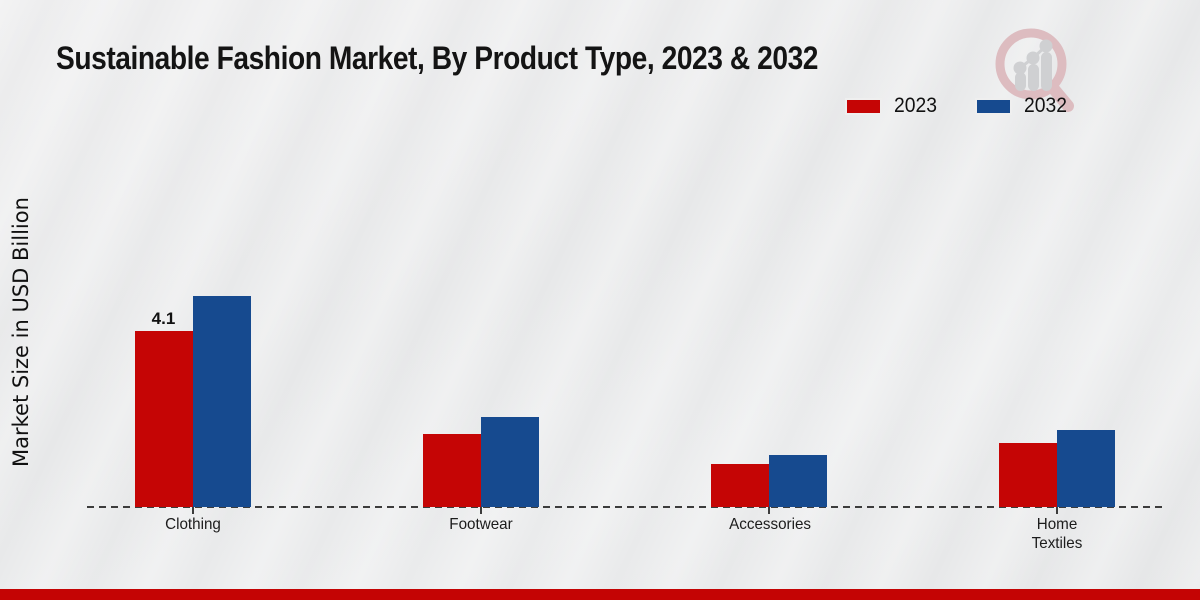  What do you see at coordinates (1057, 510) in the screenshot?
I see `x-tick-home-textiles` at bounding box center [1057, 510].